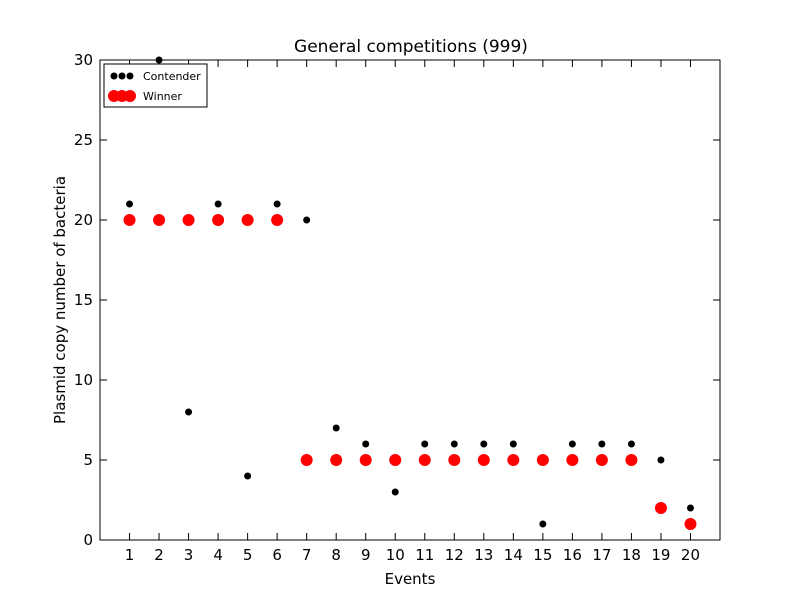 The image size is (800, 600). I want to click on y-tick-label: 30, so click(83, 60).